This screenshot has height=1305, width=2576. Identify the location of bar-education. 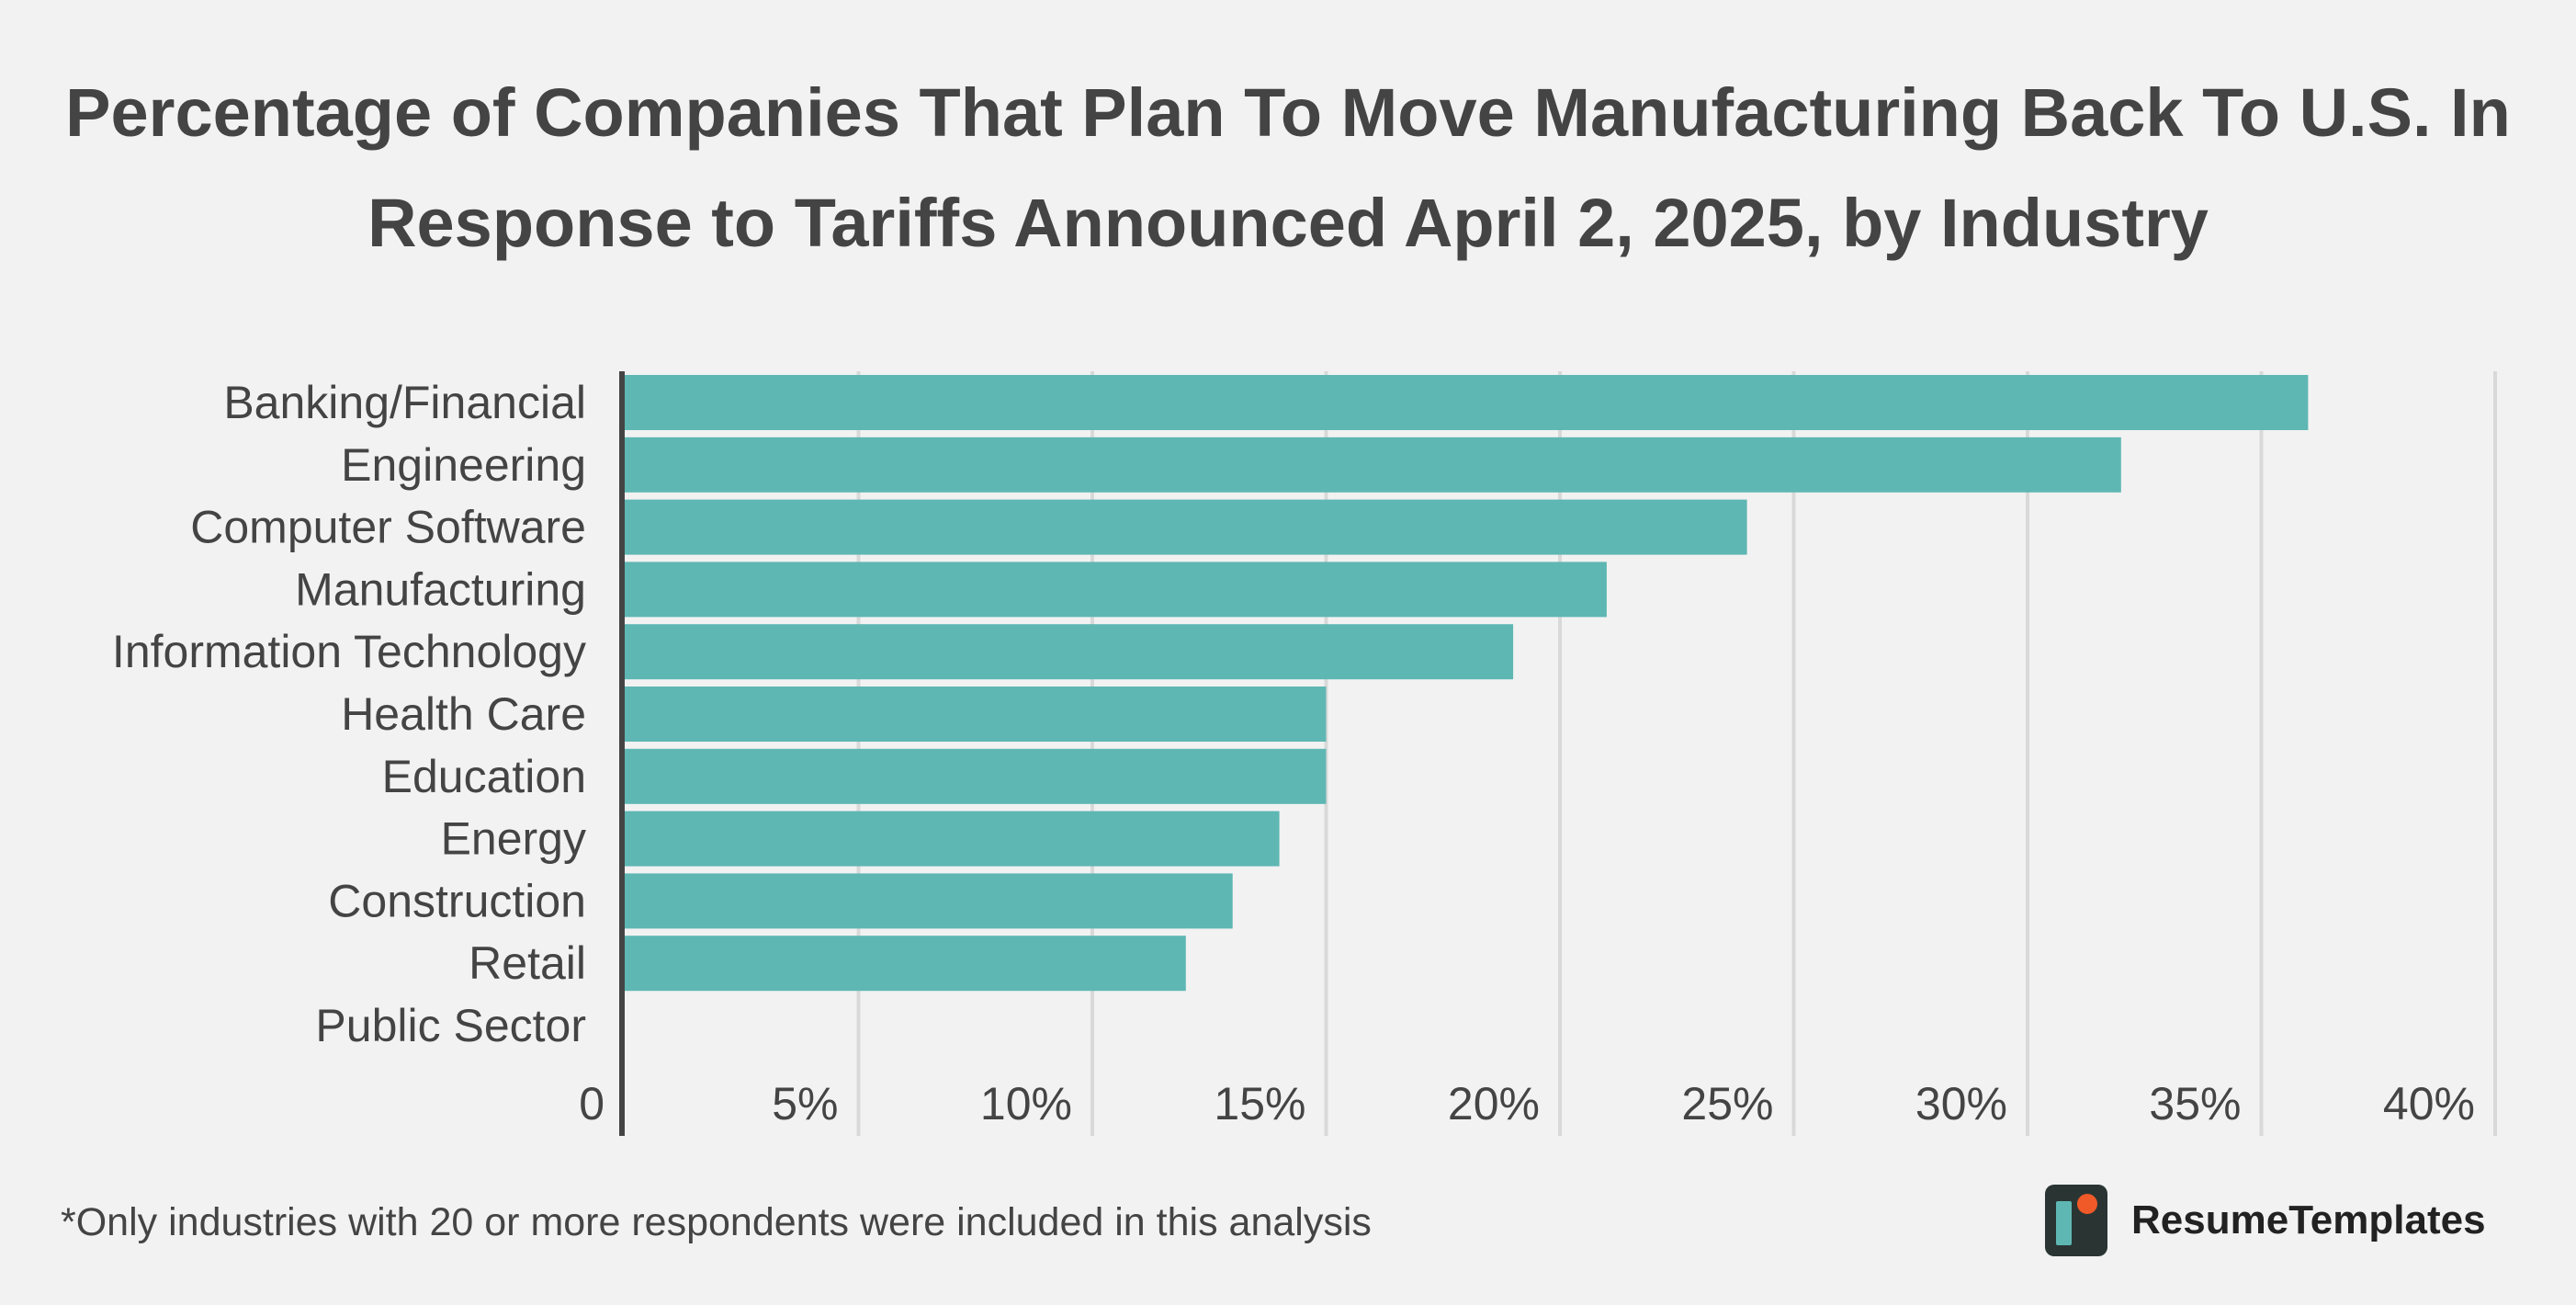
(976, 776).